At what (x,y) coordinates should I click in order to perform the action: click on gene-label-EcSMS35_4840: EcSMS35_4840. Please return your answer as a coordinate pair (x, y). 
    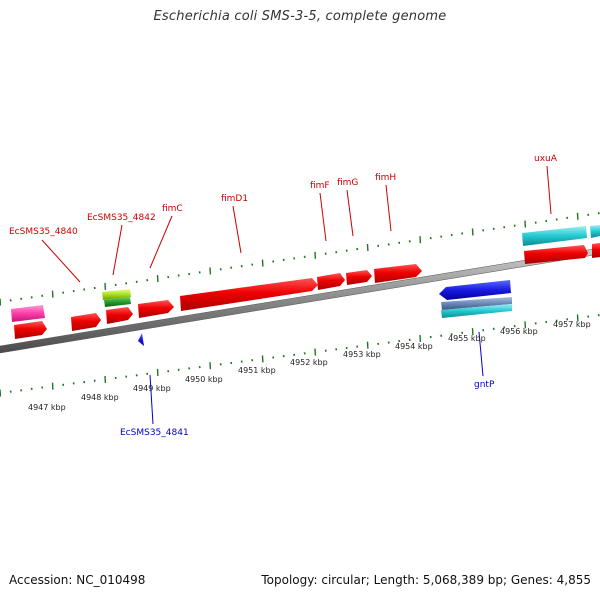
    Looking at the image, I should click on (43, 232).